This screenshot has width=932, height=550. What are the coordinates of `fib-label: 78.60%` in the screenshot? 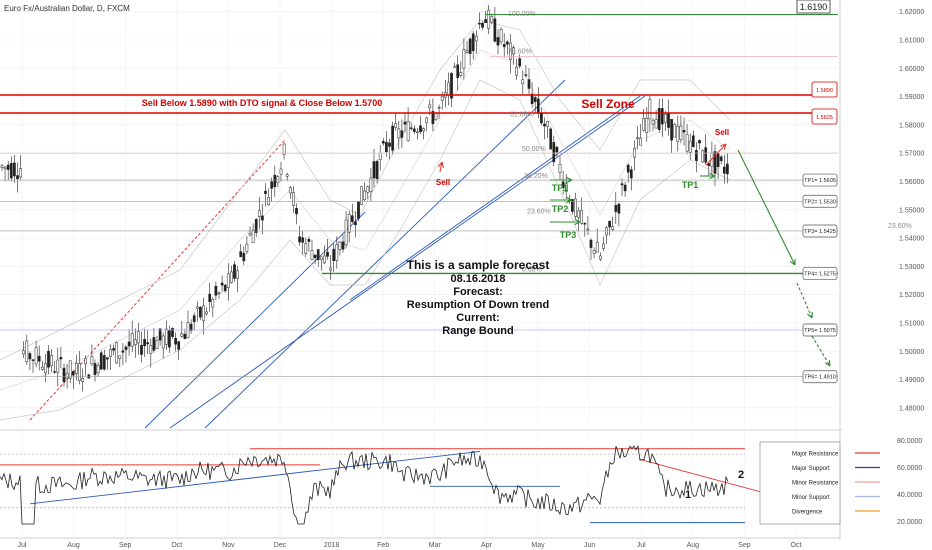 It's located at (520, 52).